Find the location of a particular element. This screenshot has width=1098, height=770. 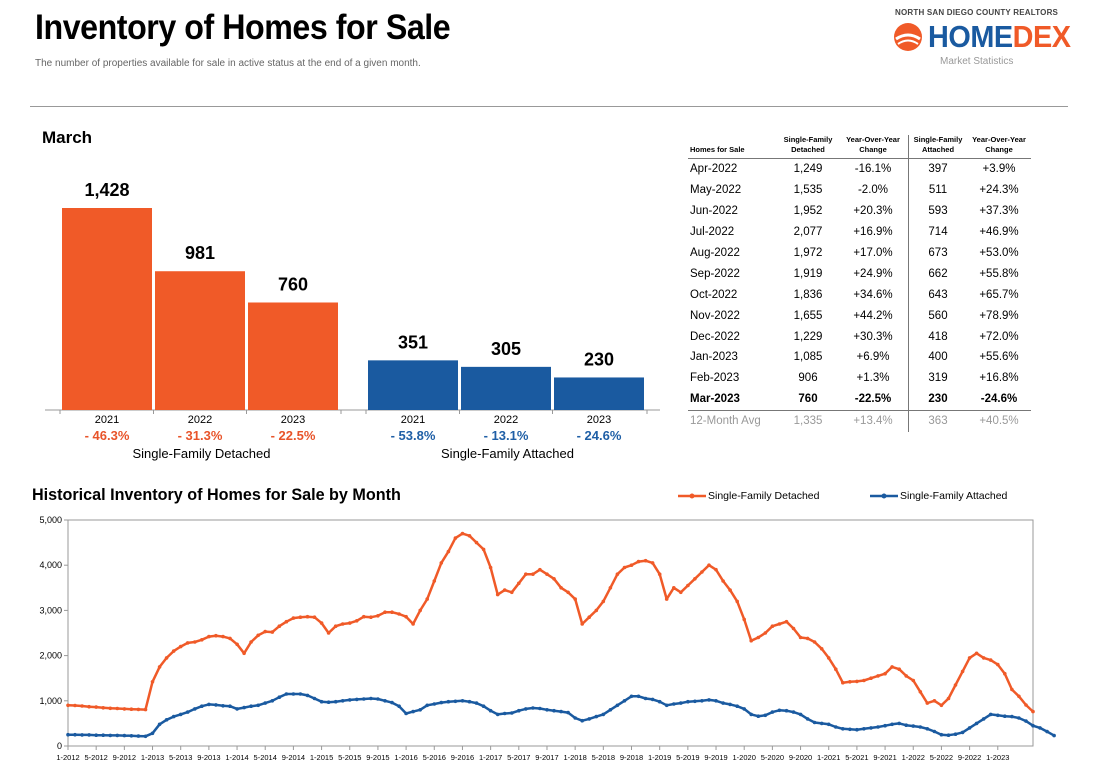

table-cell-detached-change: +17.0% is located at coordinates (873, 253).